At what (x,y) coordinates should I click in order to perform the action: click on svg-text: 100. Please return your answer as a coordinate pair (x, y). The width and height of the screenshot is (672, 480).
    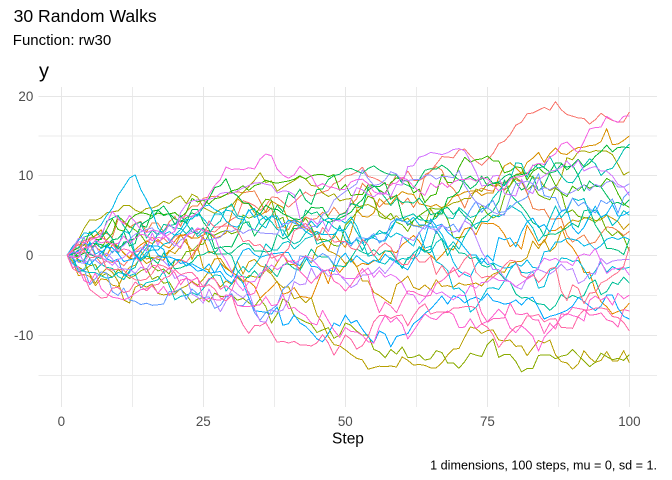
    Looking at the image, I should click on (629, 421).